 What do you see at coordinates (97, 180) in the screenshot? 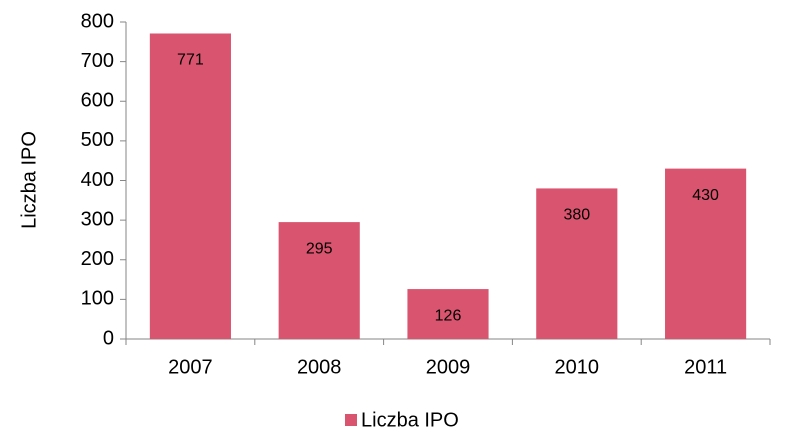
I see `y-tick-label: 400` at bounding box center [97, 180].